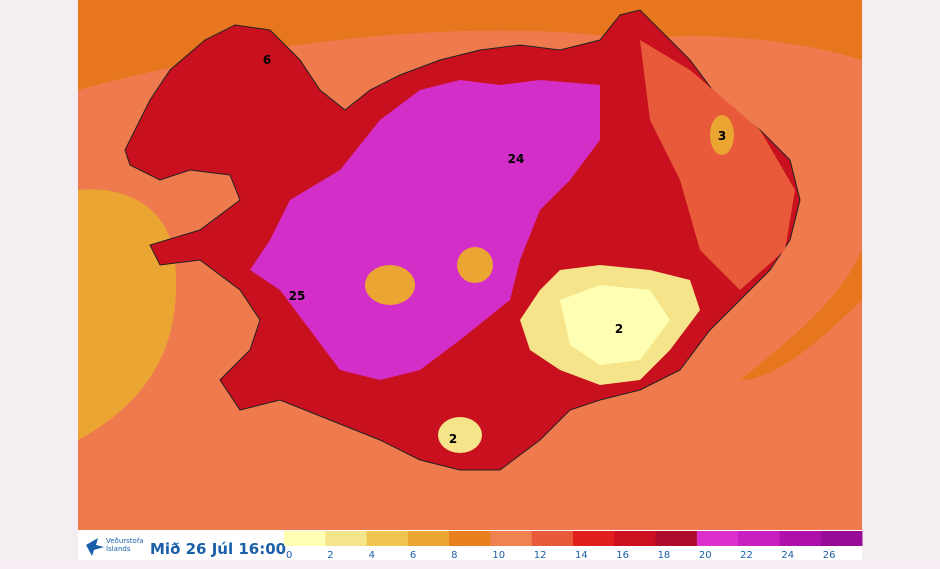 Image resolution: width=940 pixels, height=569 pixels. Describe the element at coordinates (297, 296) in the screenshot. I see `map-label: 25` at that location.